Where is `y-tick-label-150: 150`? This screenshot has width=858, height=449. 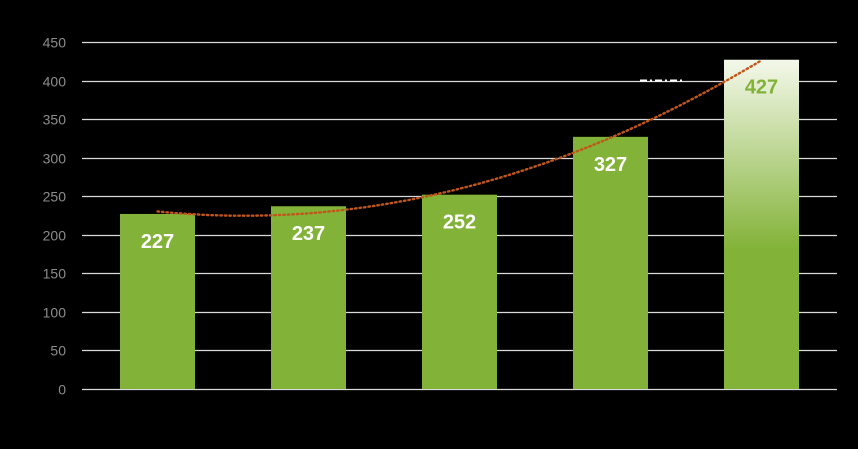 y-tick-label-150: 150 is located at coordinates (55, 274).